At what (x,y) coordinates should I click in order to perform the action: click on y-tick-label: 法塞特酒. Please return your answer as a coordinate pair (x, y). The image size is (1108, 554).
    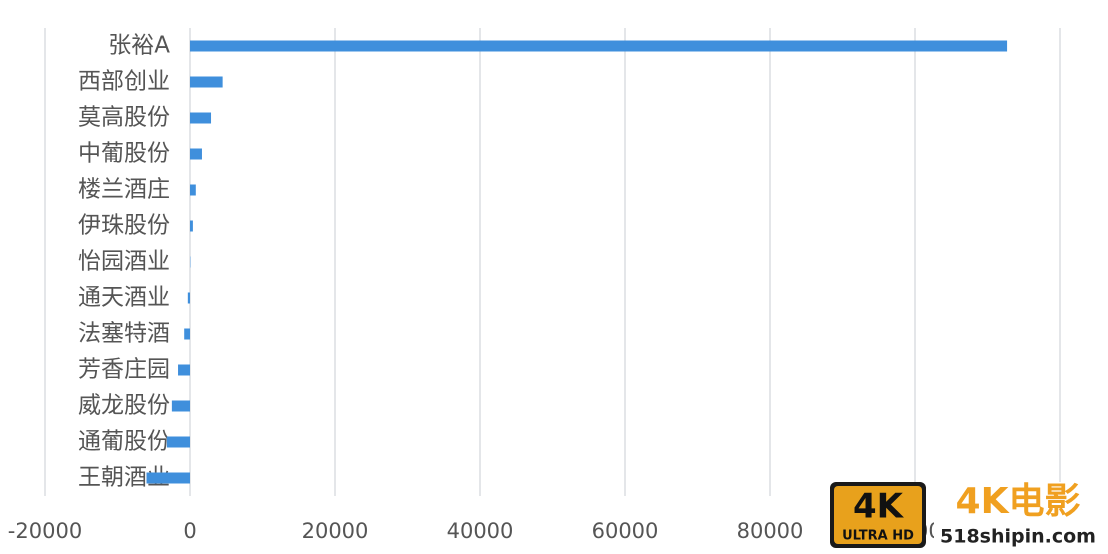
    Looking at the image, I should click on (124, 334).